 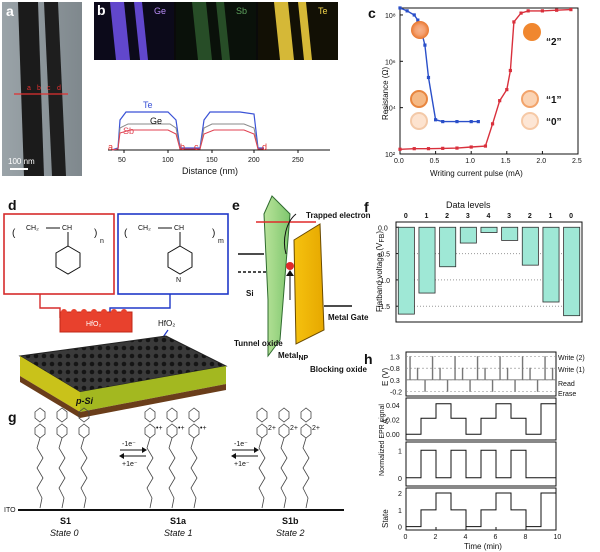 I want to click on h-epr-tick-label: 1, so click(x=400, y=451).